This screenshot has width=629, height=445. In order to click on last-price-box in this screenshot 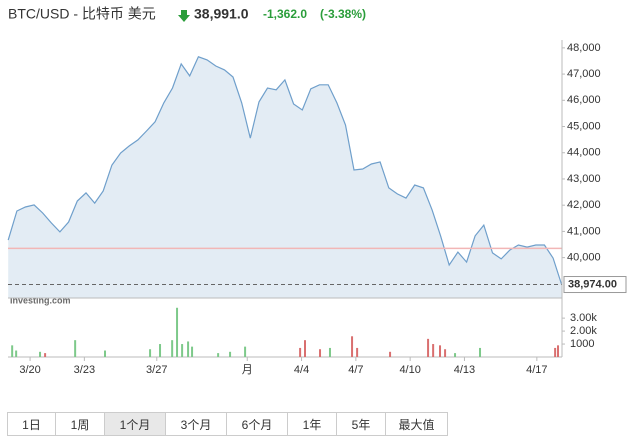, I will do `click(595, 285)`.